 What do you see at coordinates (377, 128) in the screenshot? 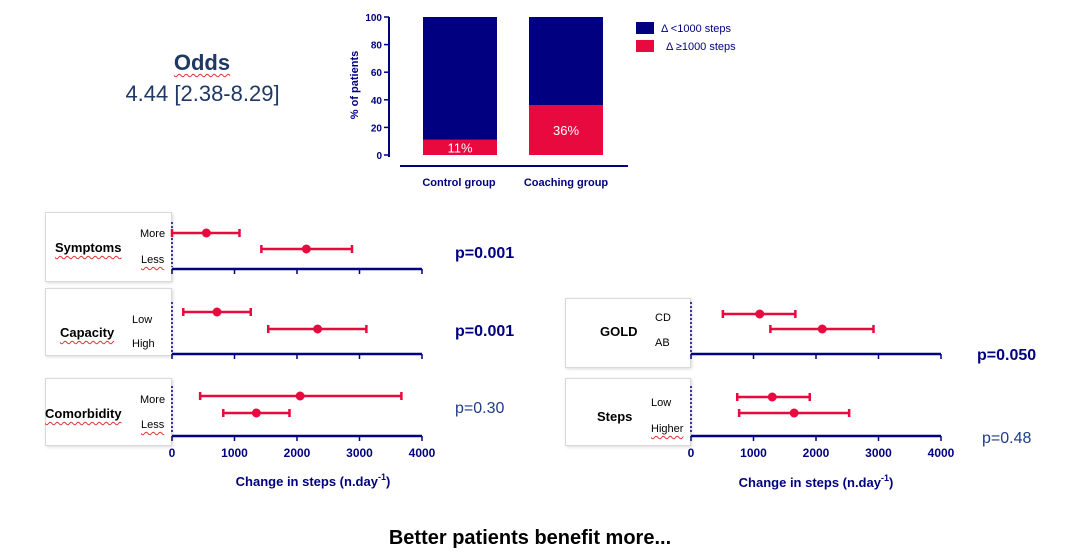
I see `bar-y-tick-label-20: 20` at bounding box center [377, 128].